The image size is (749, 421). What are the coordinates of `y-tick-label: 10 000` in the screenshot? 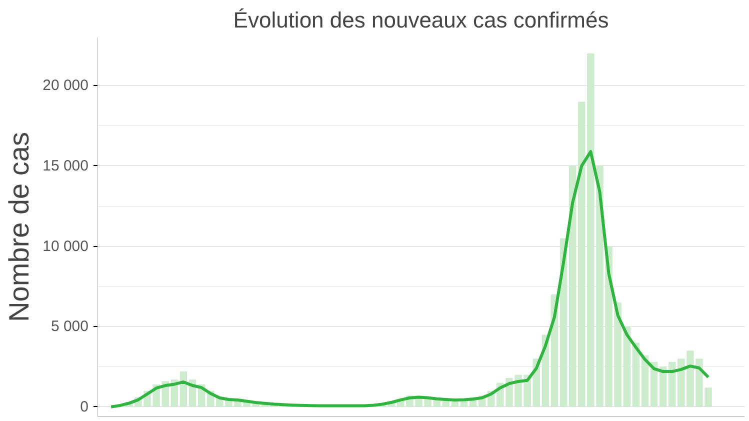 It's located at (65, 246).